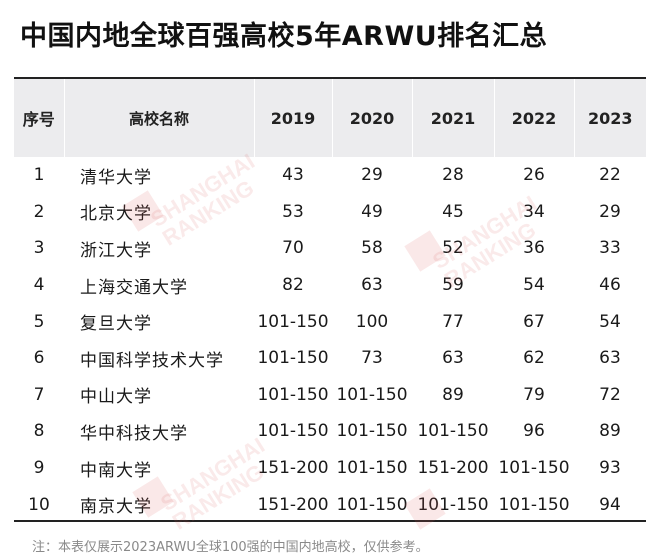 The width and height of the screenshot is (656, 560). What do you see at coordinates (284, 36) in the screenshot?
I see `page-title: 中国内地全球百强高校5年ARWU排名汇总` at bounding box center [284, 36].